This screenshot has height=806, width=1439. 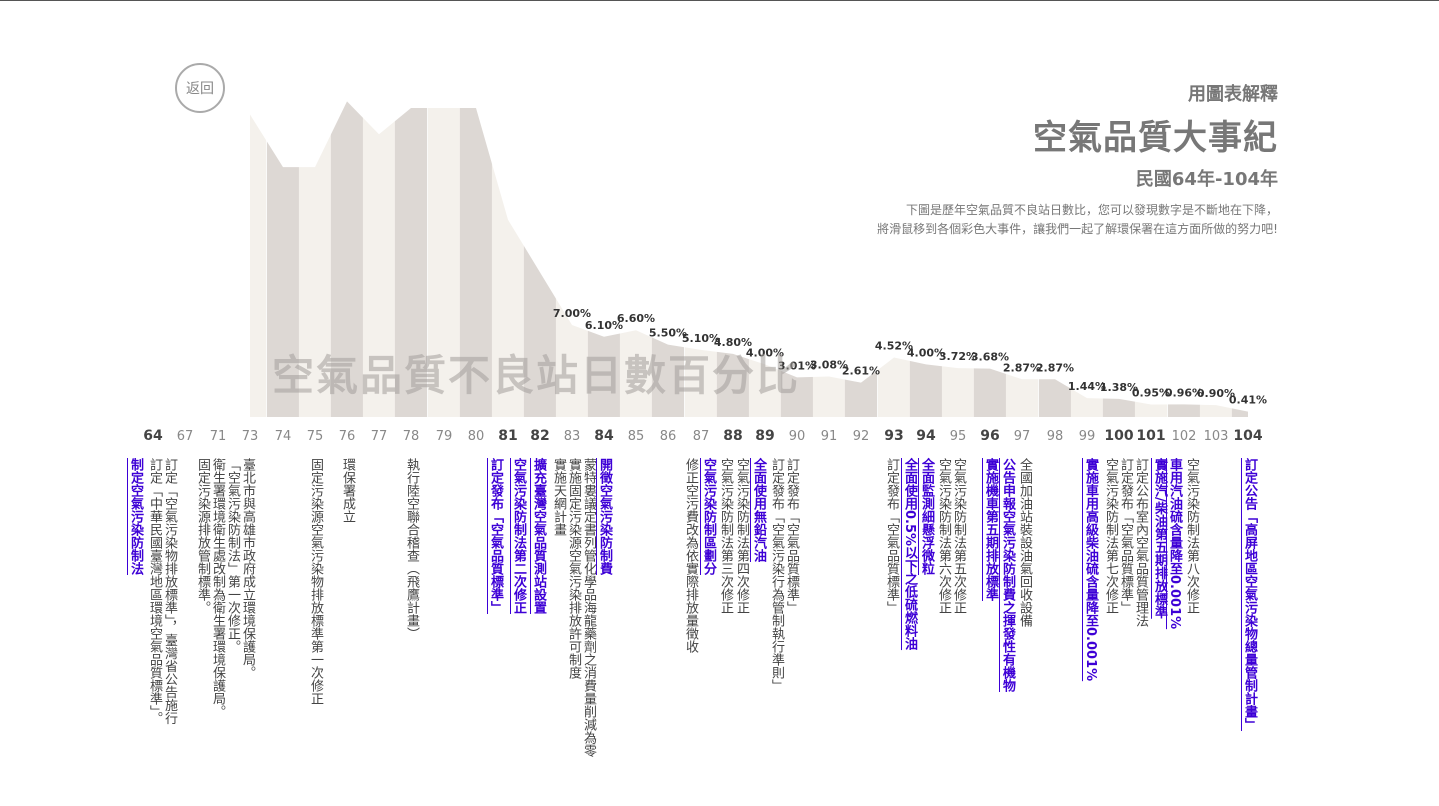 I want to click on event-93a: 訂定發布「空氣品質標準」, so click(x=891, y=536).